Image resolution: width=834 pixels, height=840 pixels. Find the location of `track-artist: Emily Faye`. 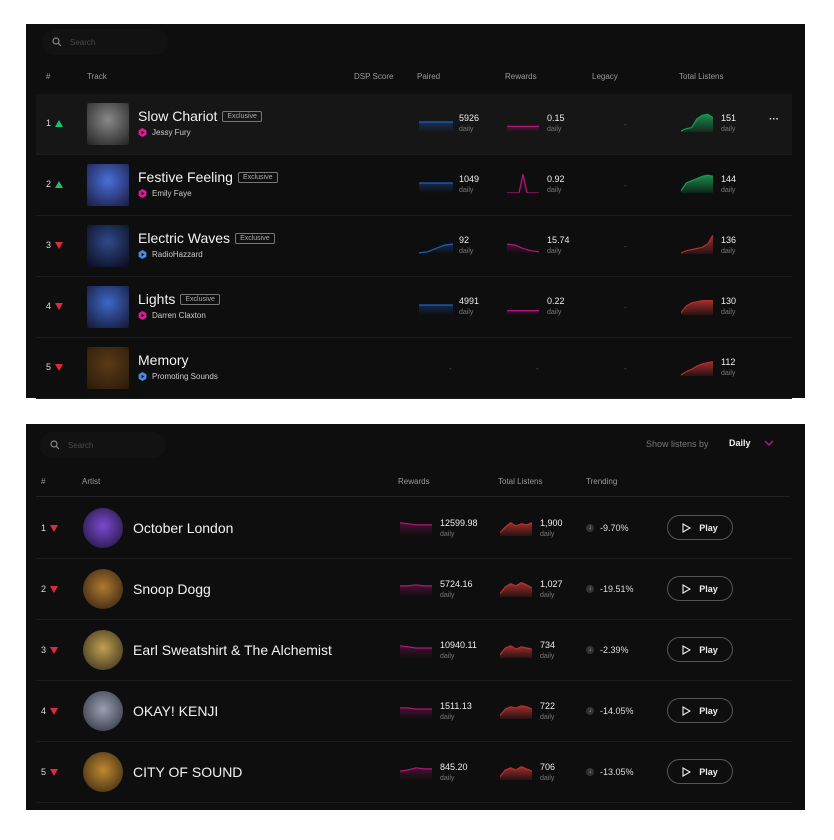

track-artist: Emily Faye is located at coordinates (165, 193).